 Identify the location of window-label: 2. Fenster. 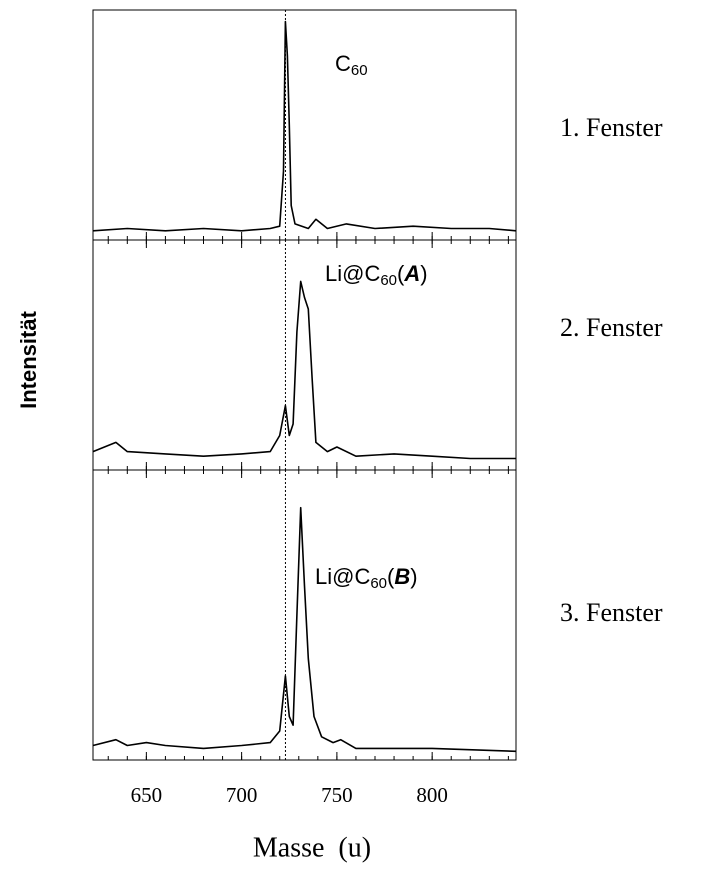
(611, 327).